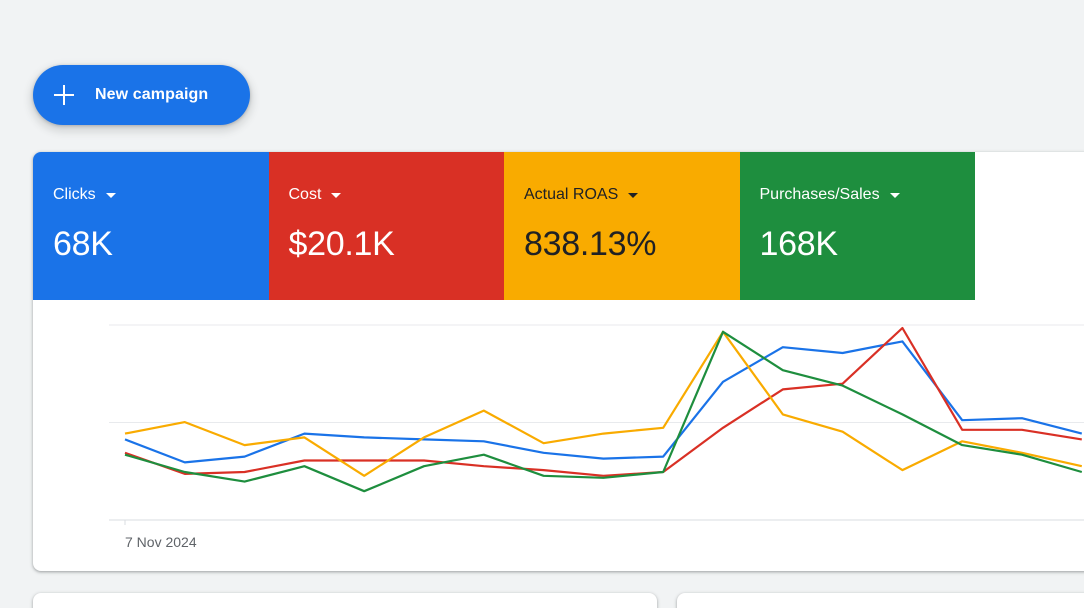  I want to click on bottom-card-left, so click(345, 600).